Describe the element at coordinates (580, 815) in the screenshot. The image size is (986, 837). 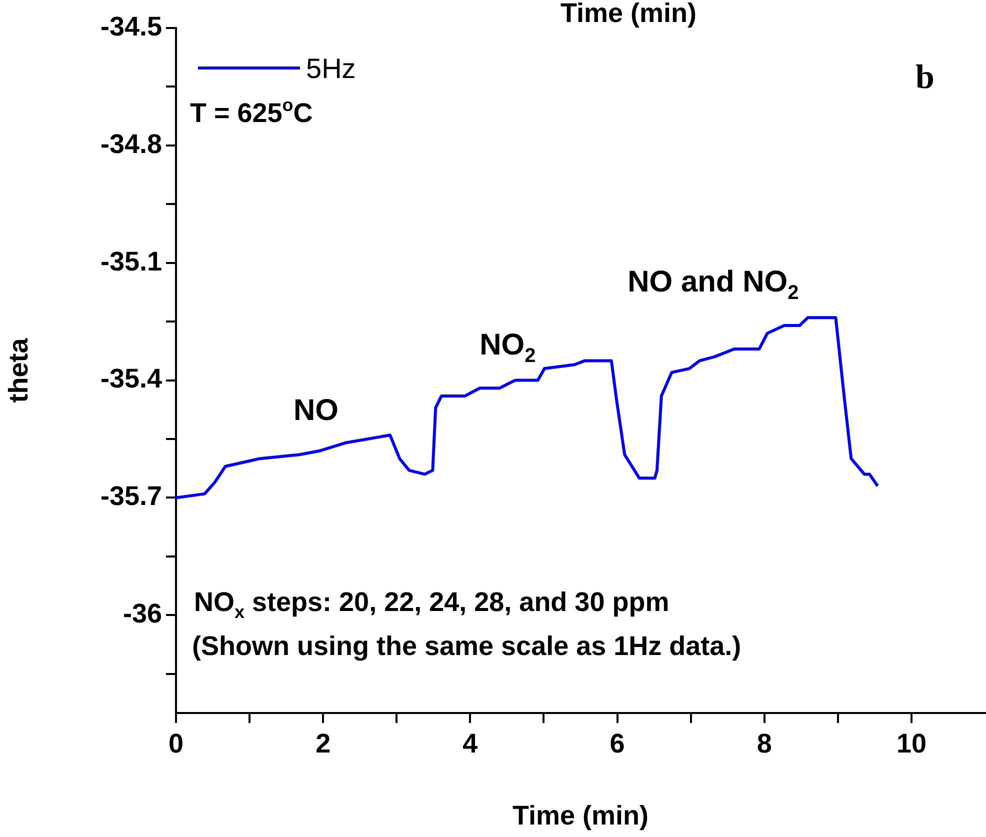
I see `x-axis-title: Time (min)` at that location.